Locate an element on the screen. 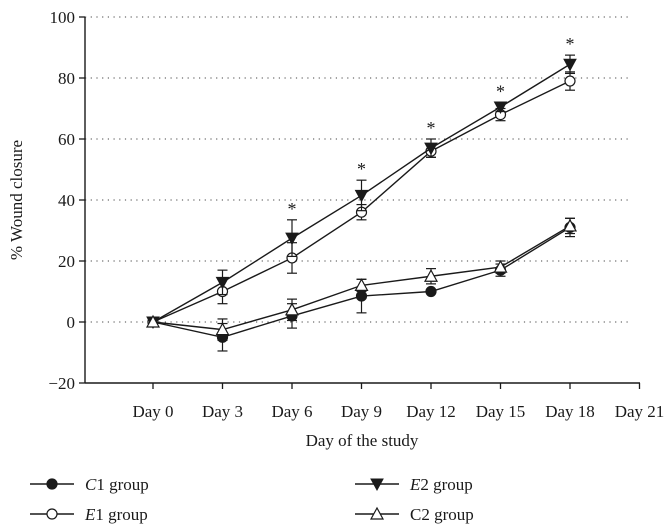  legend-label-prefix: C is located at coordinates (91, 484).